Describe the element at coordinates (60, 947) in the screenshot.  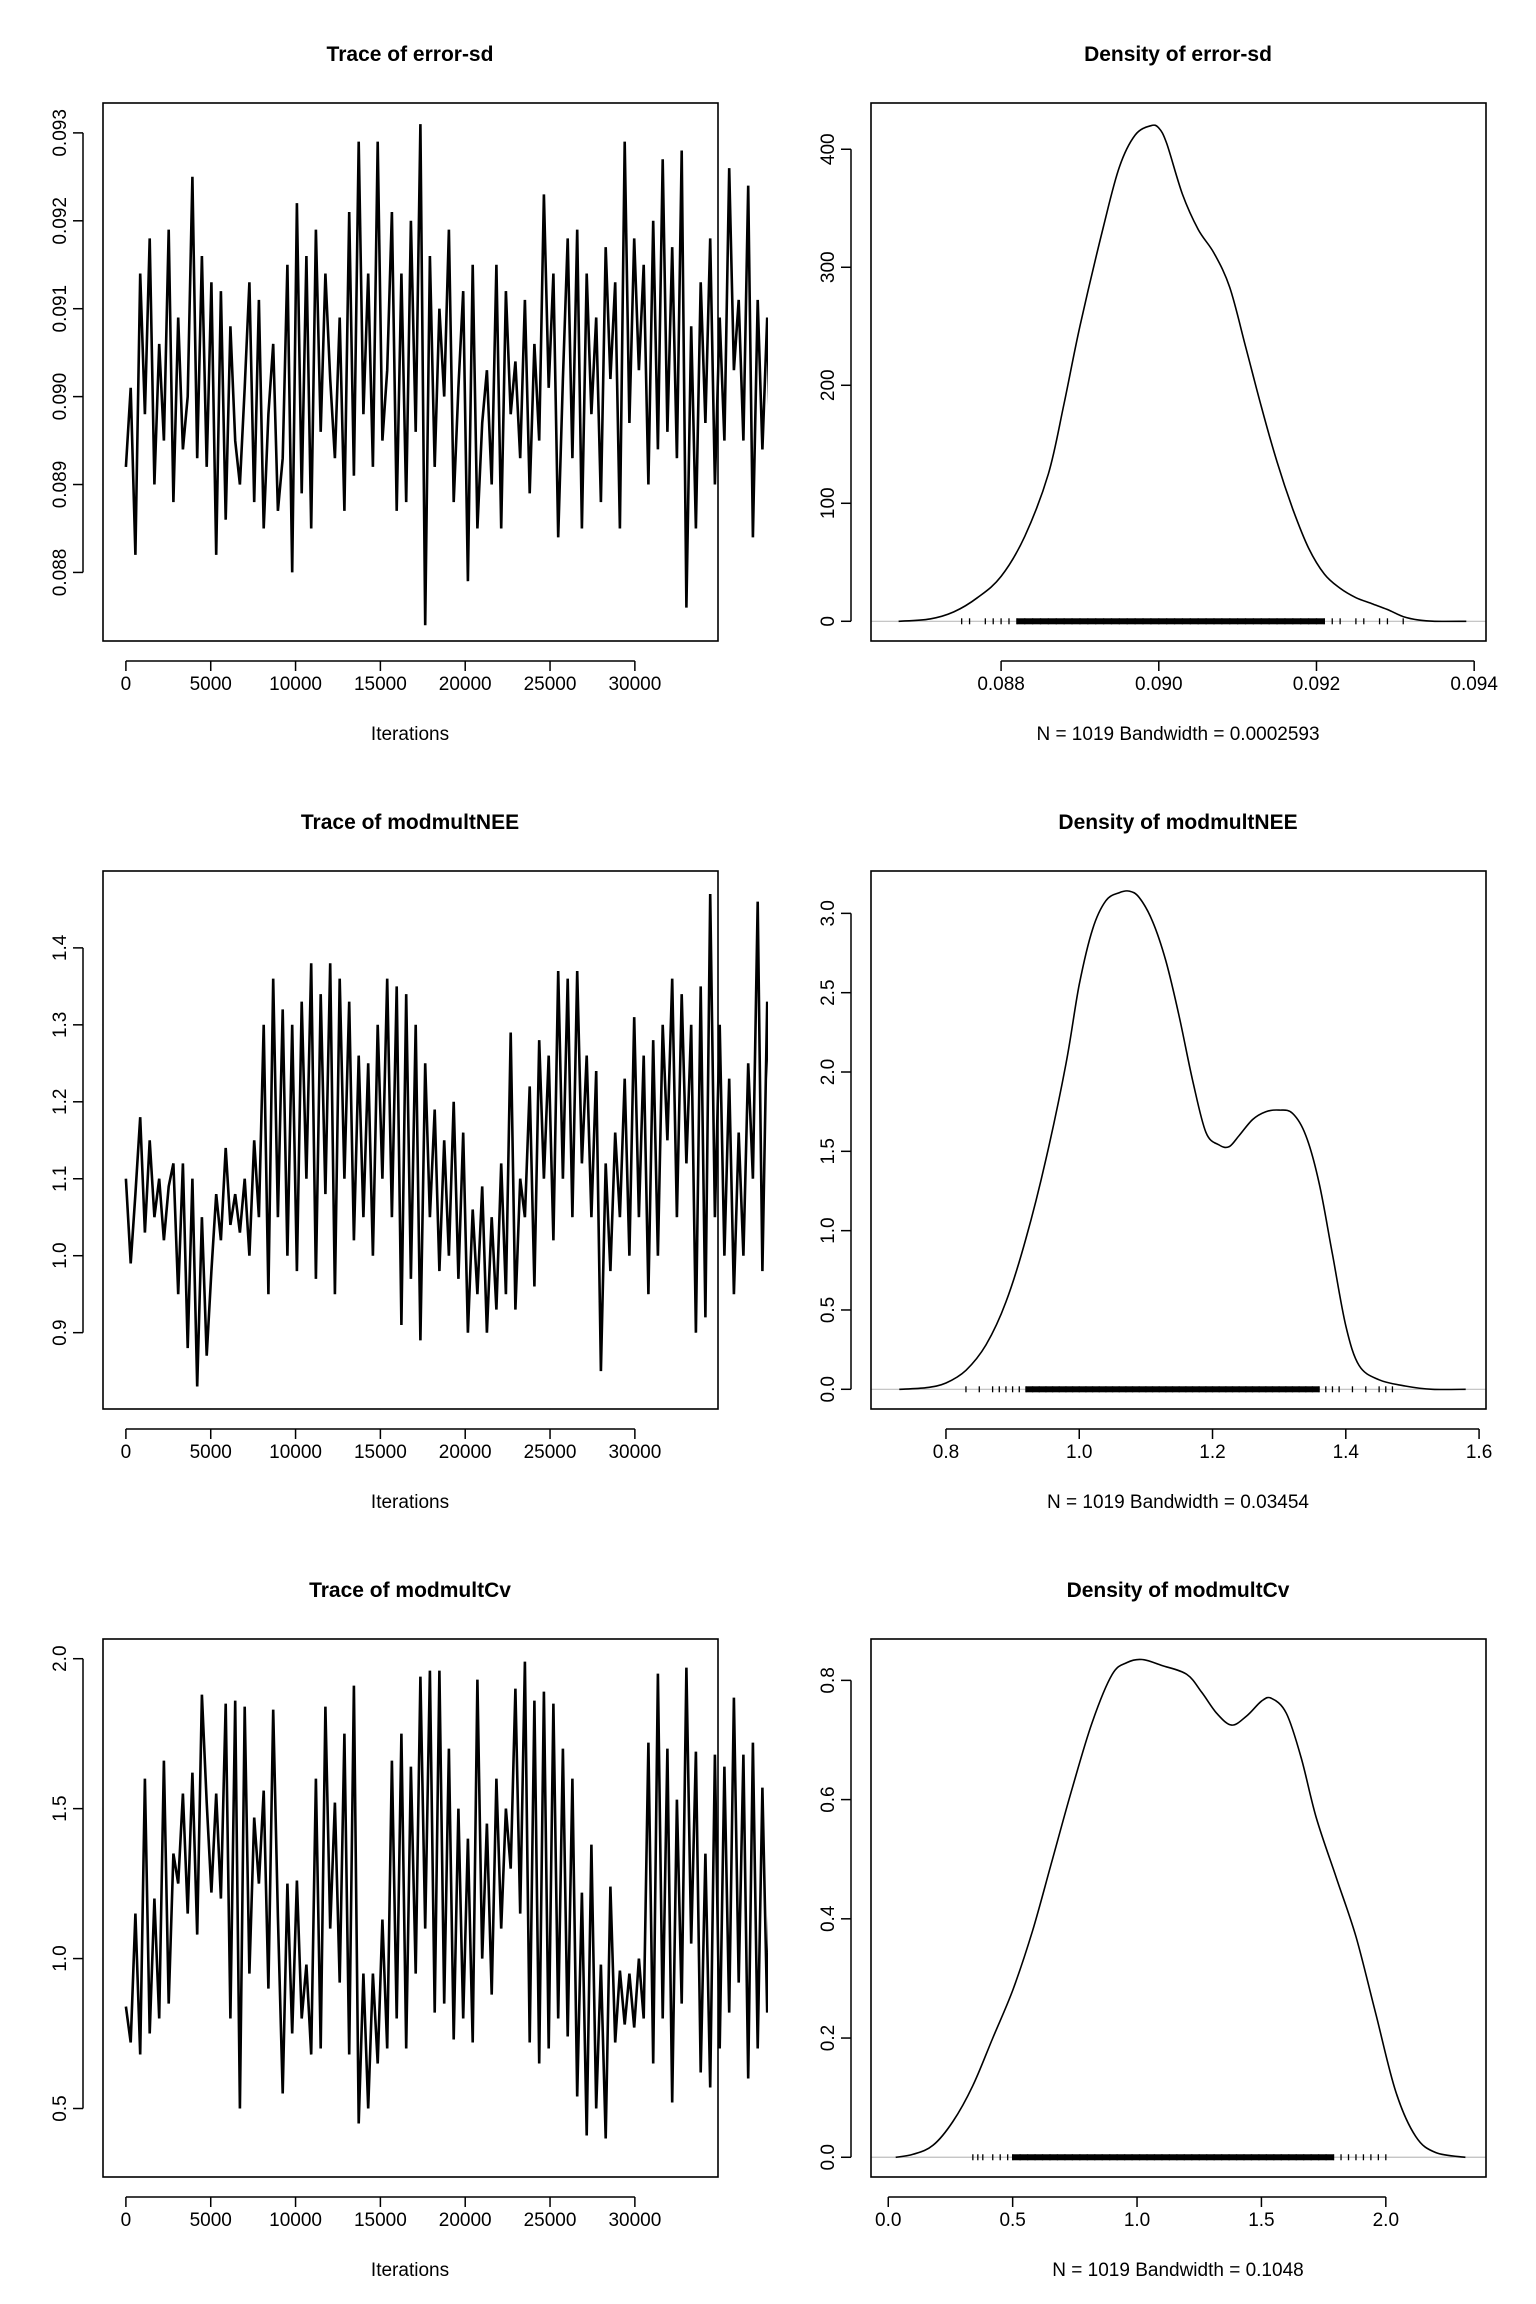
I see `y-tick-label: 1.4` at that location.